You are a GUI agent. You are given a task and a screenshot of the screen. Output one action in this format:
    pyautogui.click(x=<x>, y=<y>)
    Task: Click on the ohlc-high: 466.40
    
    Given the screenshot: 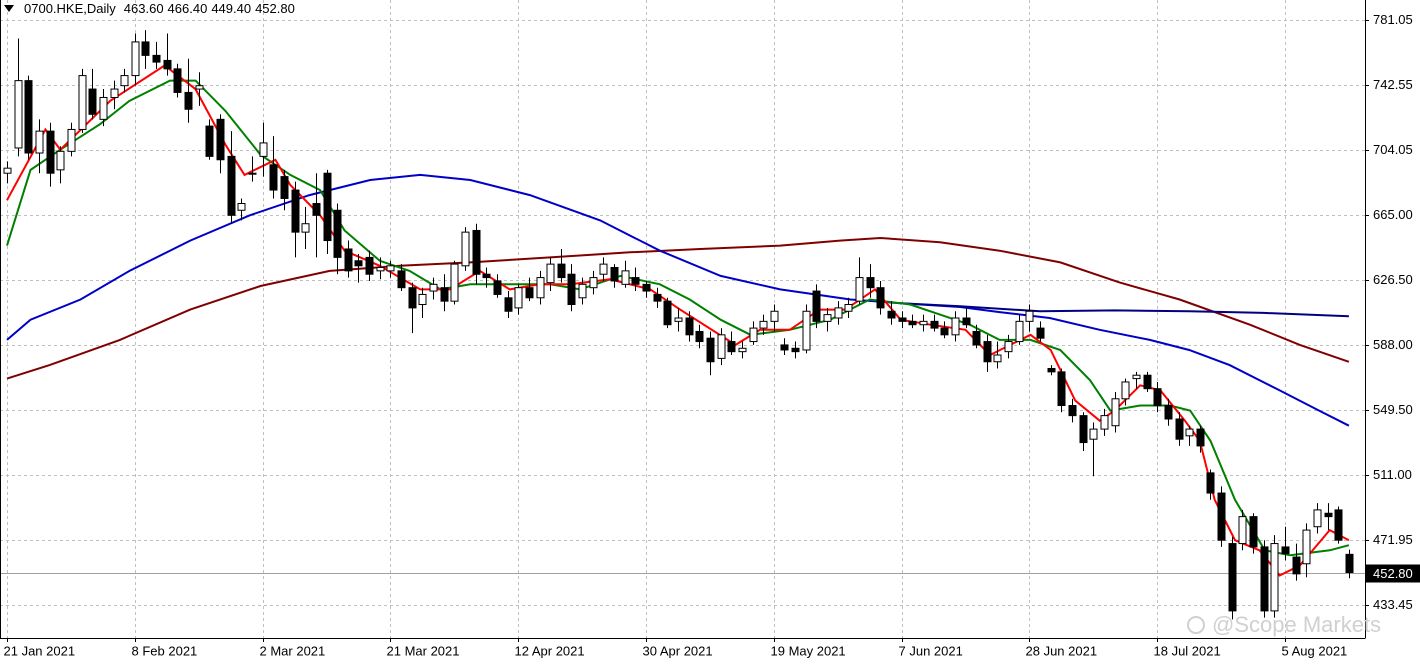 What is the action you would take?
    pyautogui.click(x=188, y=8)
    